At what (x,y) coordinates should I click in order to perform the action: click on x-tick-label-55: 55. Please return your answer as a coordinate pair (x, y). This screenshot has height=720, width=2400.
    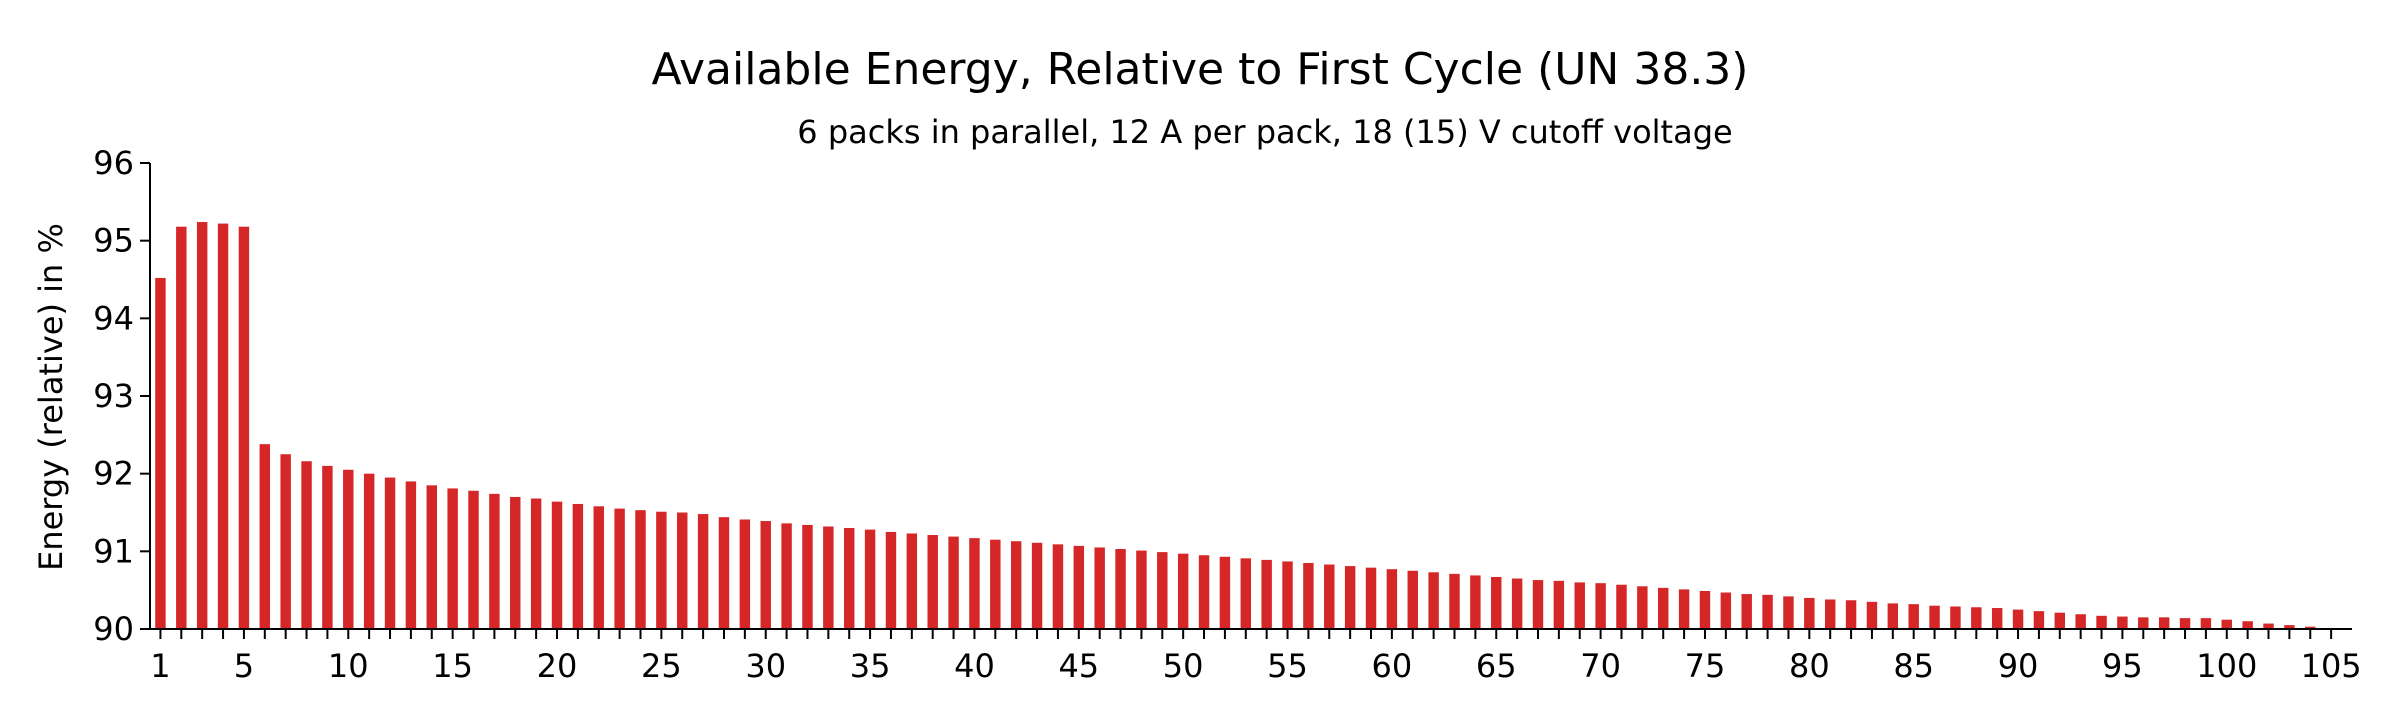
    Looking at the image, I should click on (1287, 666).